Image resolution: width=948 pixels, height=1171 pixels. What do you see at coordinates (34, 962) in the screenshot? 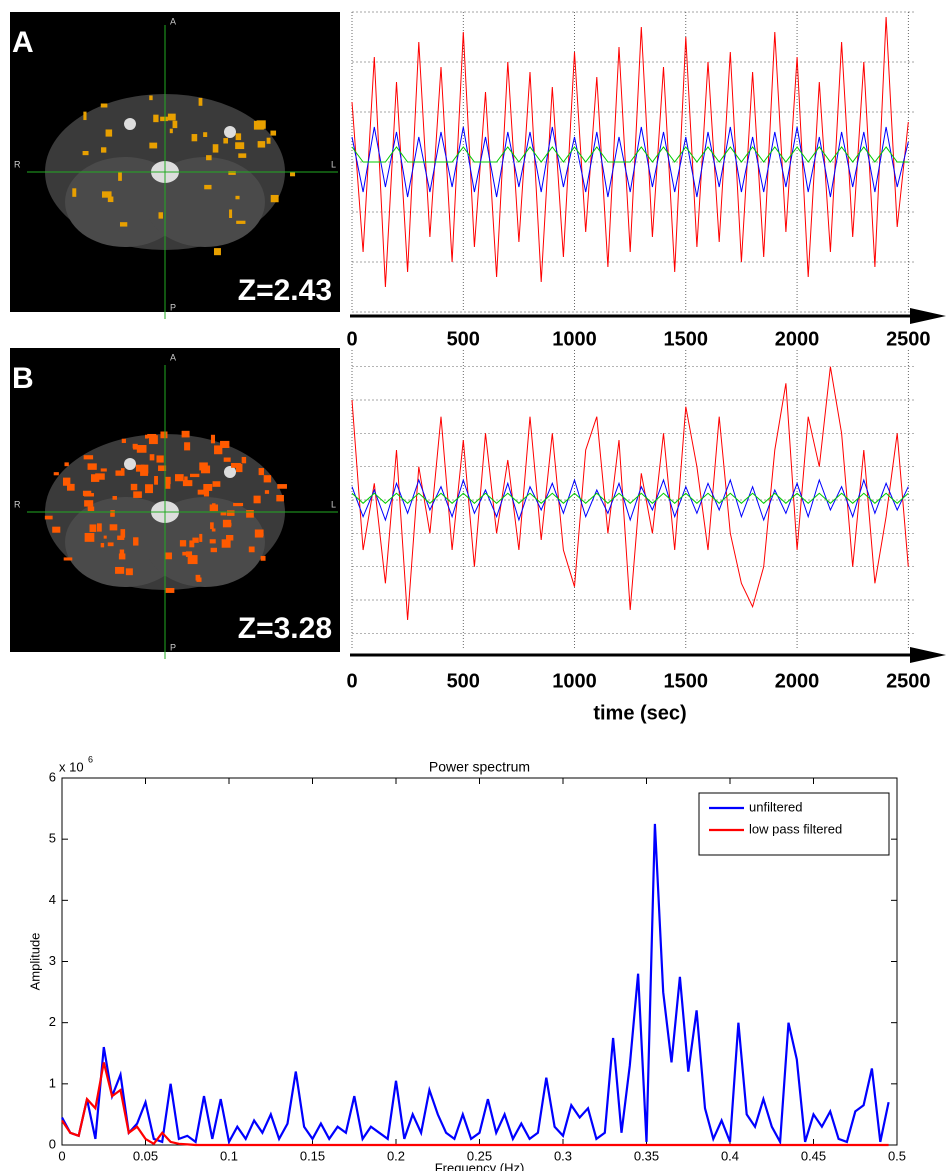
I see `y-axis-label: Amplitude` at bounding box center [34, 962].